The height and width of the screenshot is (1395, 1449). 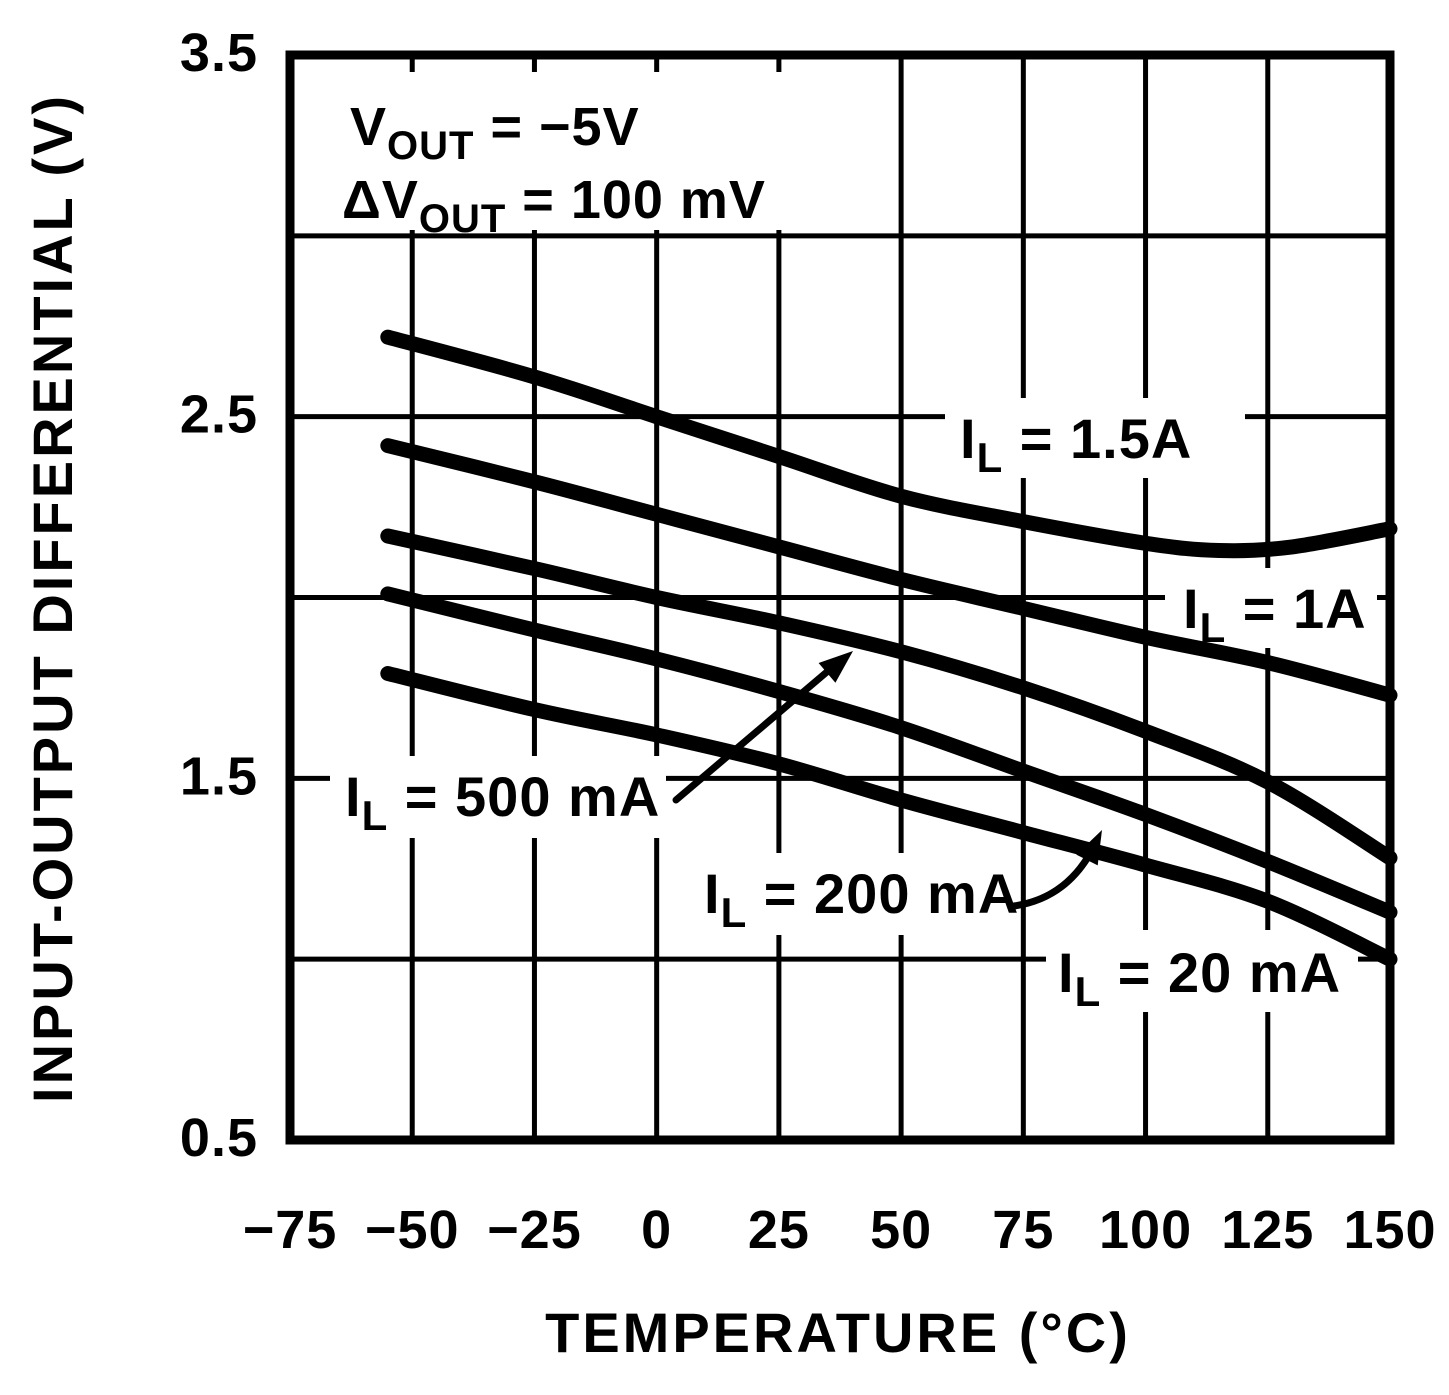 What do you see at coordinates (1389, 1230) in the screenshot?
I see `x-tick-label-150: 150` at bounding box center [1389, 1230].